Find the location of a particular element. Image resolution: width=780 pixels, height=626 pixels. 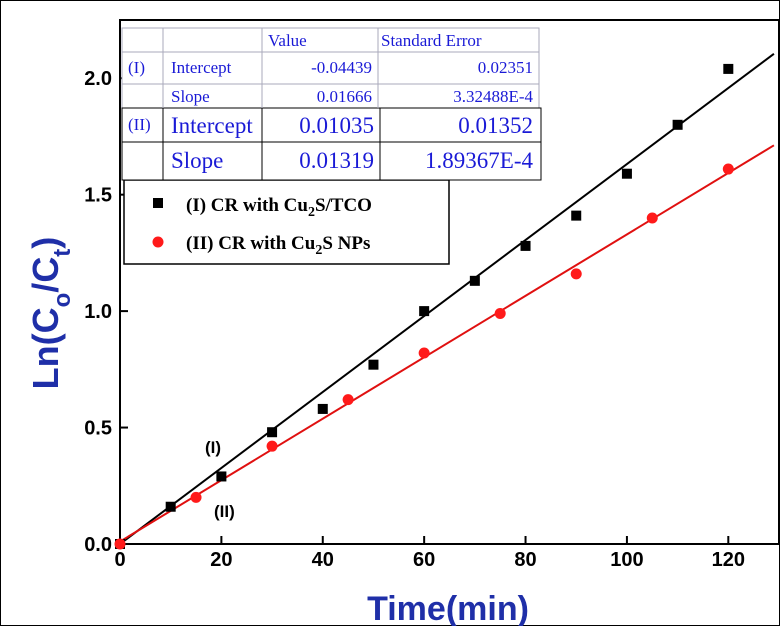

x-axis-title: Time(min) is located at coordinates (448, 608).